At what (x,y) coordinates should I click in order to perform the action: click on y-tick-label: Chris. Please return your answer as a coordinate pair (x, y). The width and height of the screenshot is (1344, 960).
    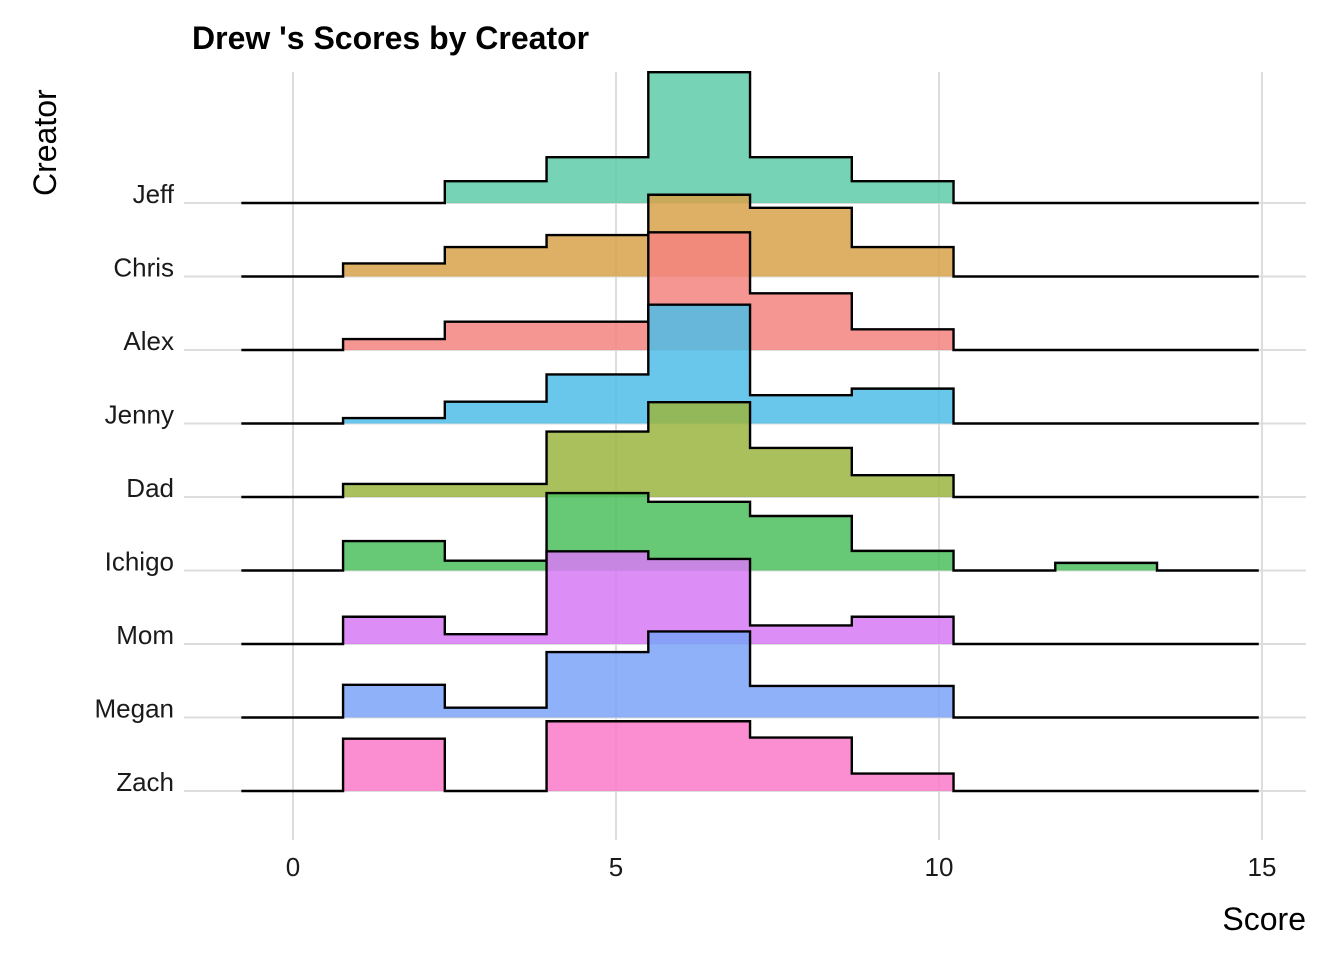
    Looking at the image, I should click on (143, 268).